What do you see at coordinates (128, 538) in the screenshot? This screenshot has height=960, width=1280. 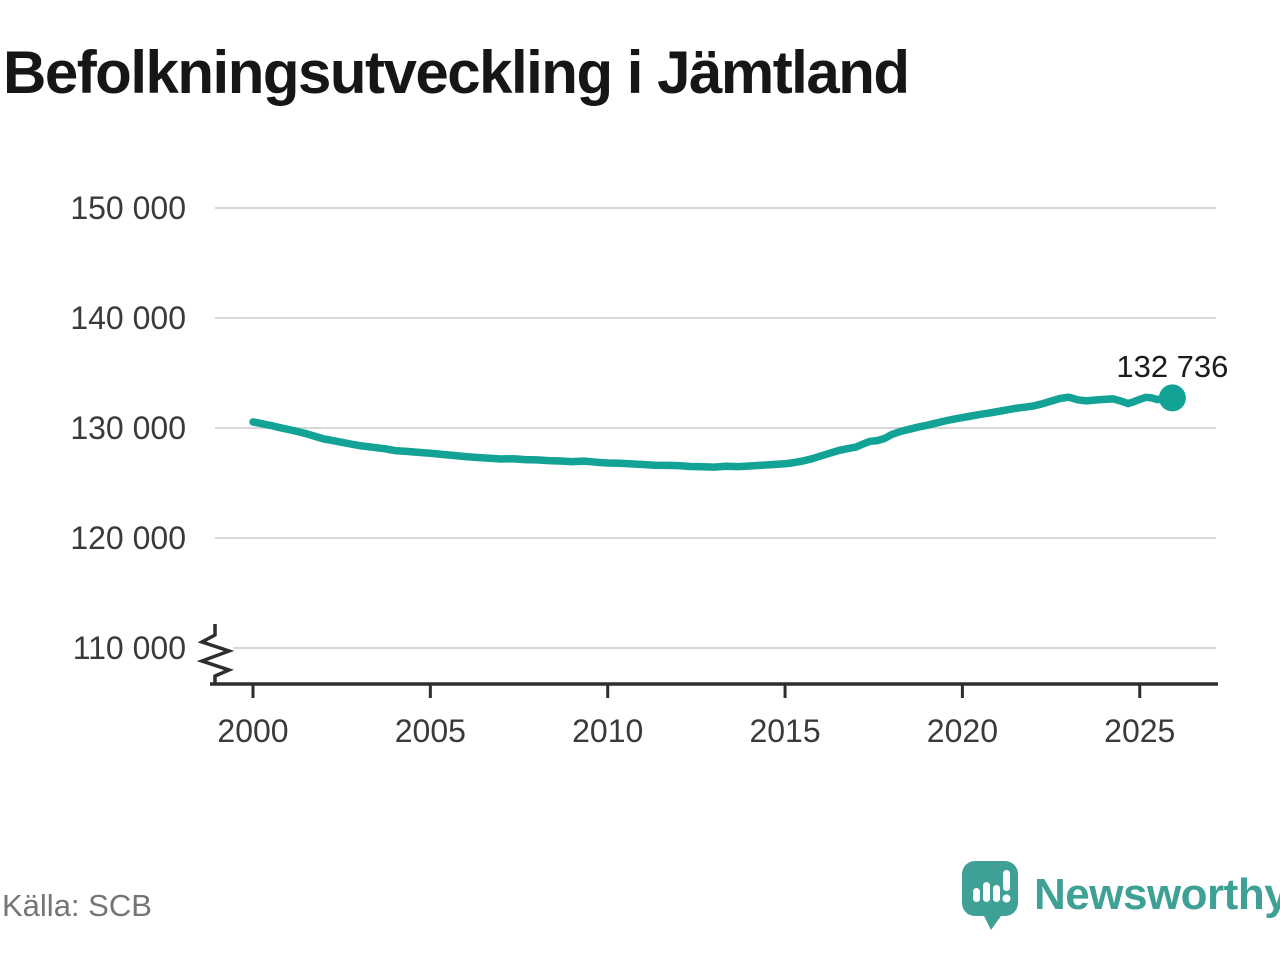 I see `y-tick-label: 120 000` at bounding box center [128, 538].